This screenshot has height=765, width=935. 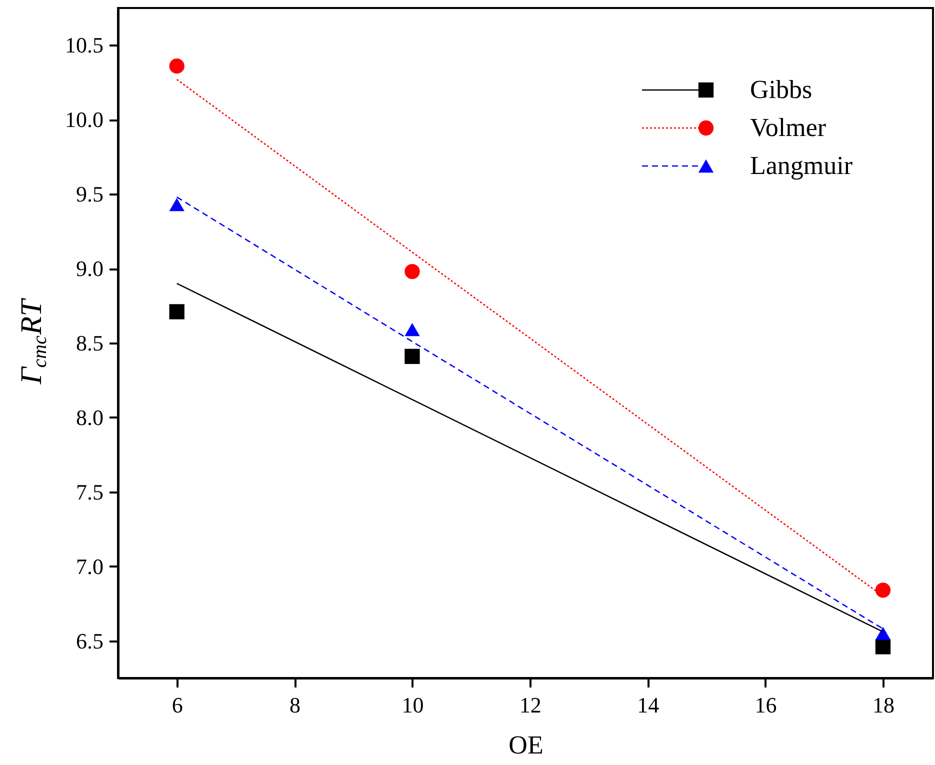 I want to click on y-tick-label: 9.0, so click(x=90, y=269).